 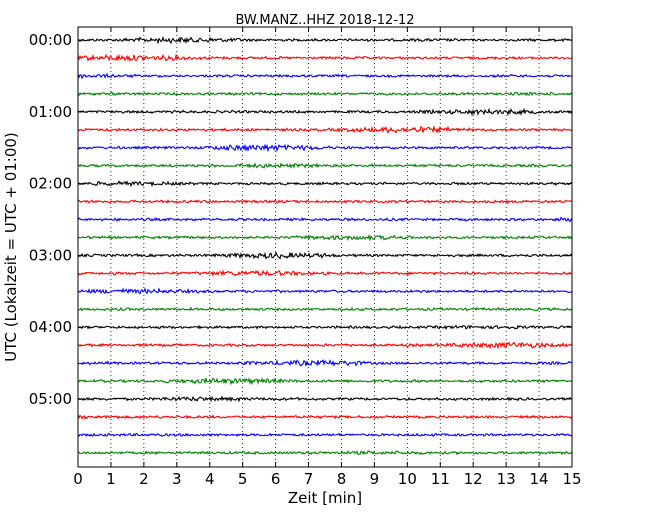 What do you see at coordinates (177, 479) in the screenshot?
I see `x-tick-label-3: 3` at bounding box center [177, 479].